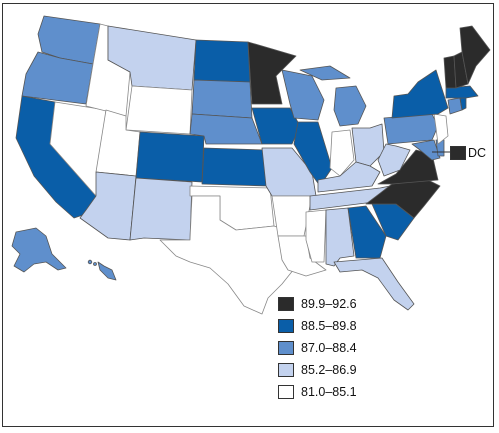  Describe the element at coordinates (458, 153) in the screenshot. I see `dc-swatch` at that location.